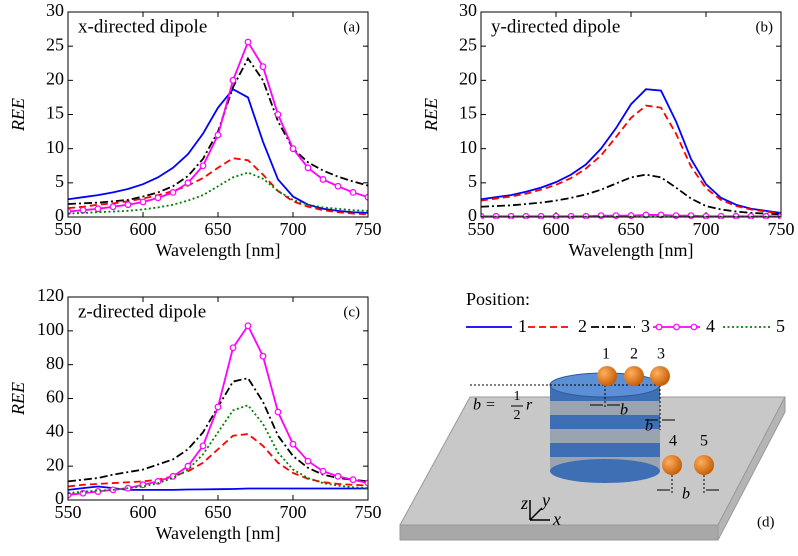  What do you see at coordinates (55, 363) in the screenshot?
I see `y-tick-label: 80` at bounding box center [55, 363].